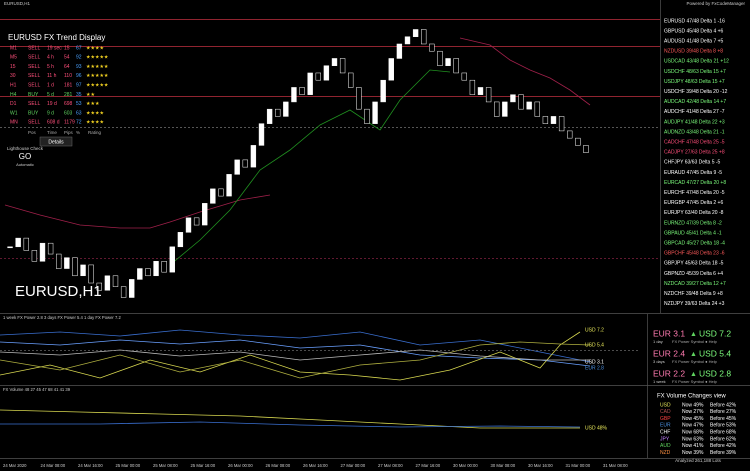 The image size is (750, 471). What do you see at coordinates (165, 465) in the screenshot?
I see `time-label: 25 Mar 08:00` at bounding box center [165, 465].